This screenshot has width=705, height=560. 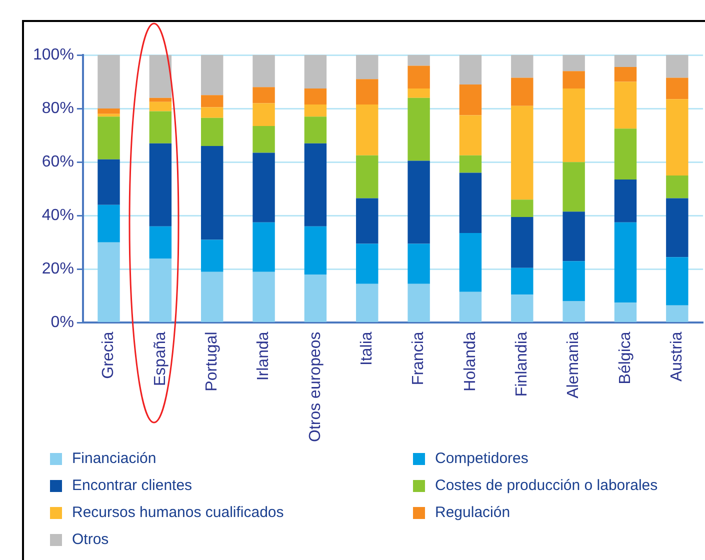 I want to click on x-tick-label: Francia, so click(x=419, y=359).